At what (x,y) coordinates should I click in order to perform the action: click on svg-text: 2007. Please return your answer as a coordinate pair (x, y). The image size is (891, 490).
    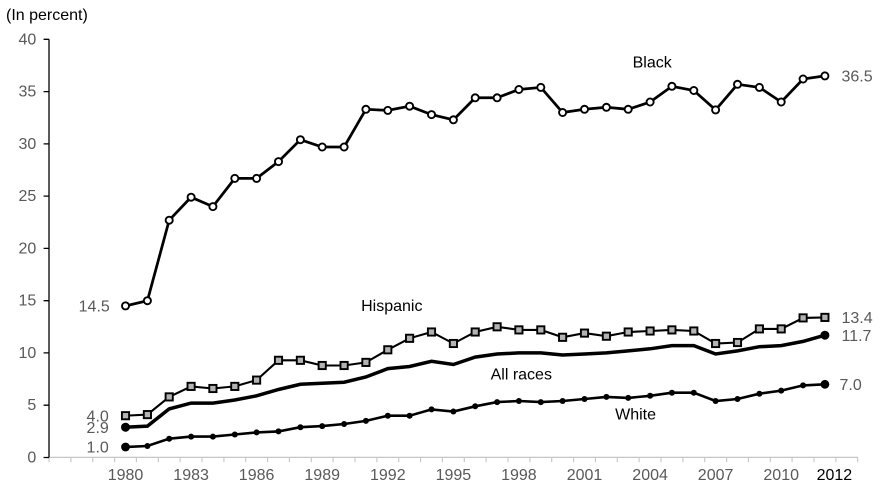
    Looking at the image, I should click on (716, 475).